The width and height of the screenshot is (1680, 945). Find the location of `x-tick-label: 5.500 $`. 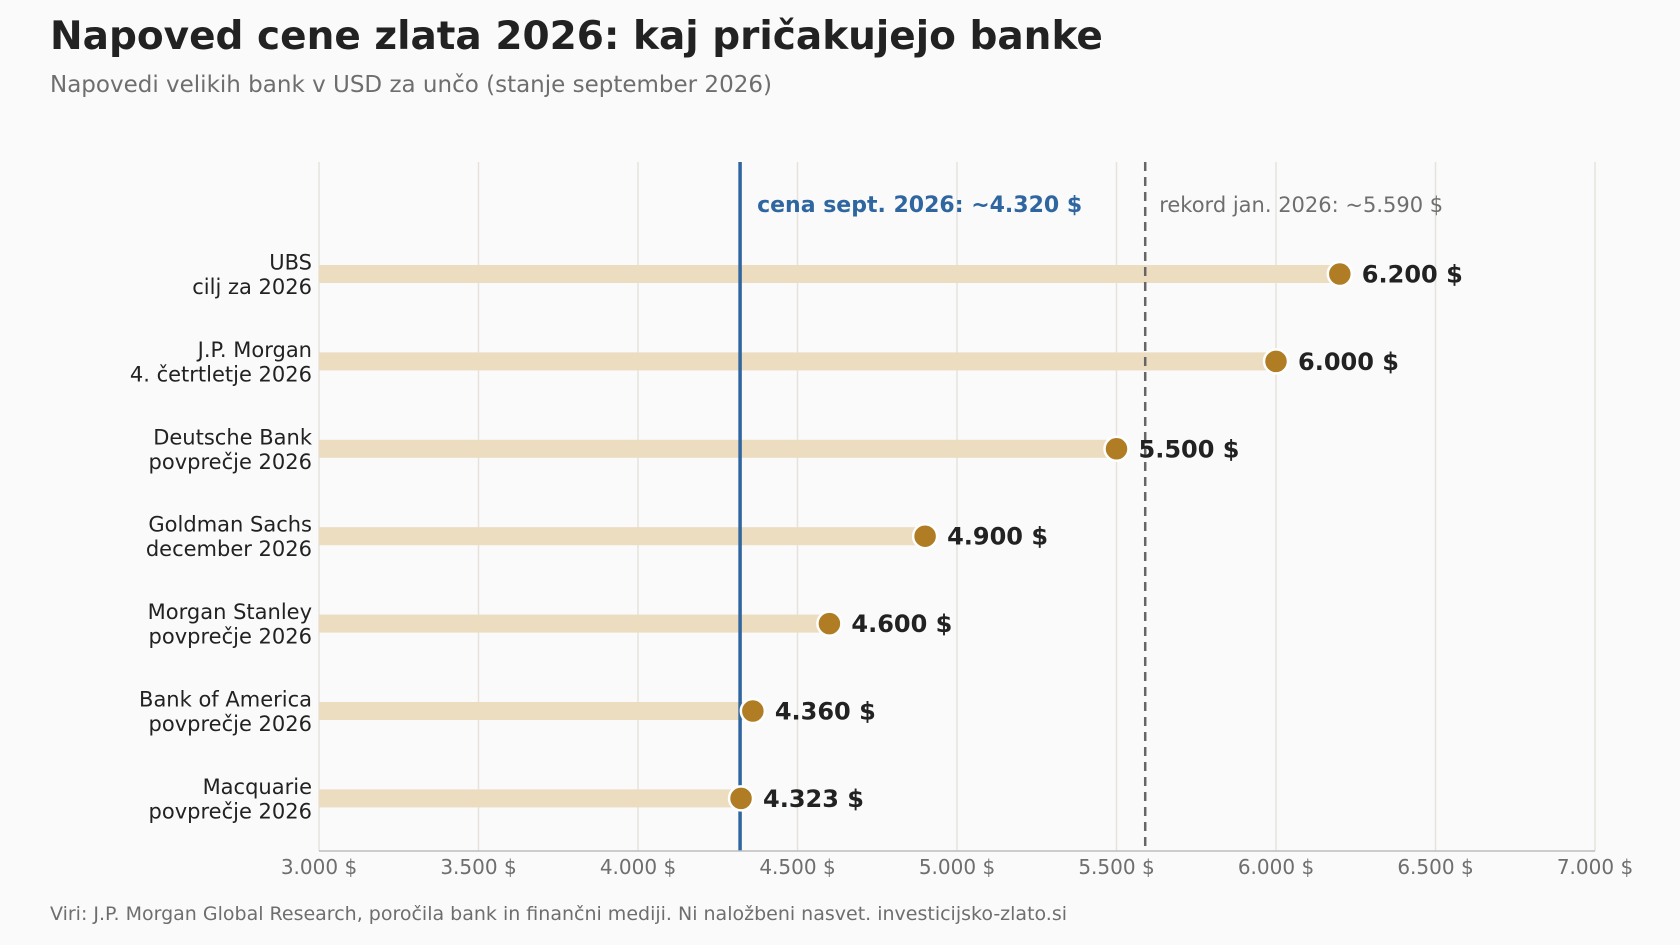

x-tick-label: 5.500 $ is located at coordinates (1116, 867).